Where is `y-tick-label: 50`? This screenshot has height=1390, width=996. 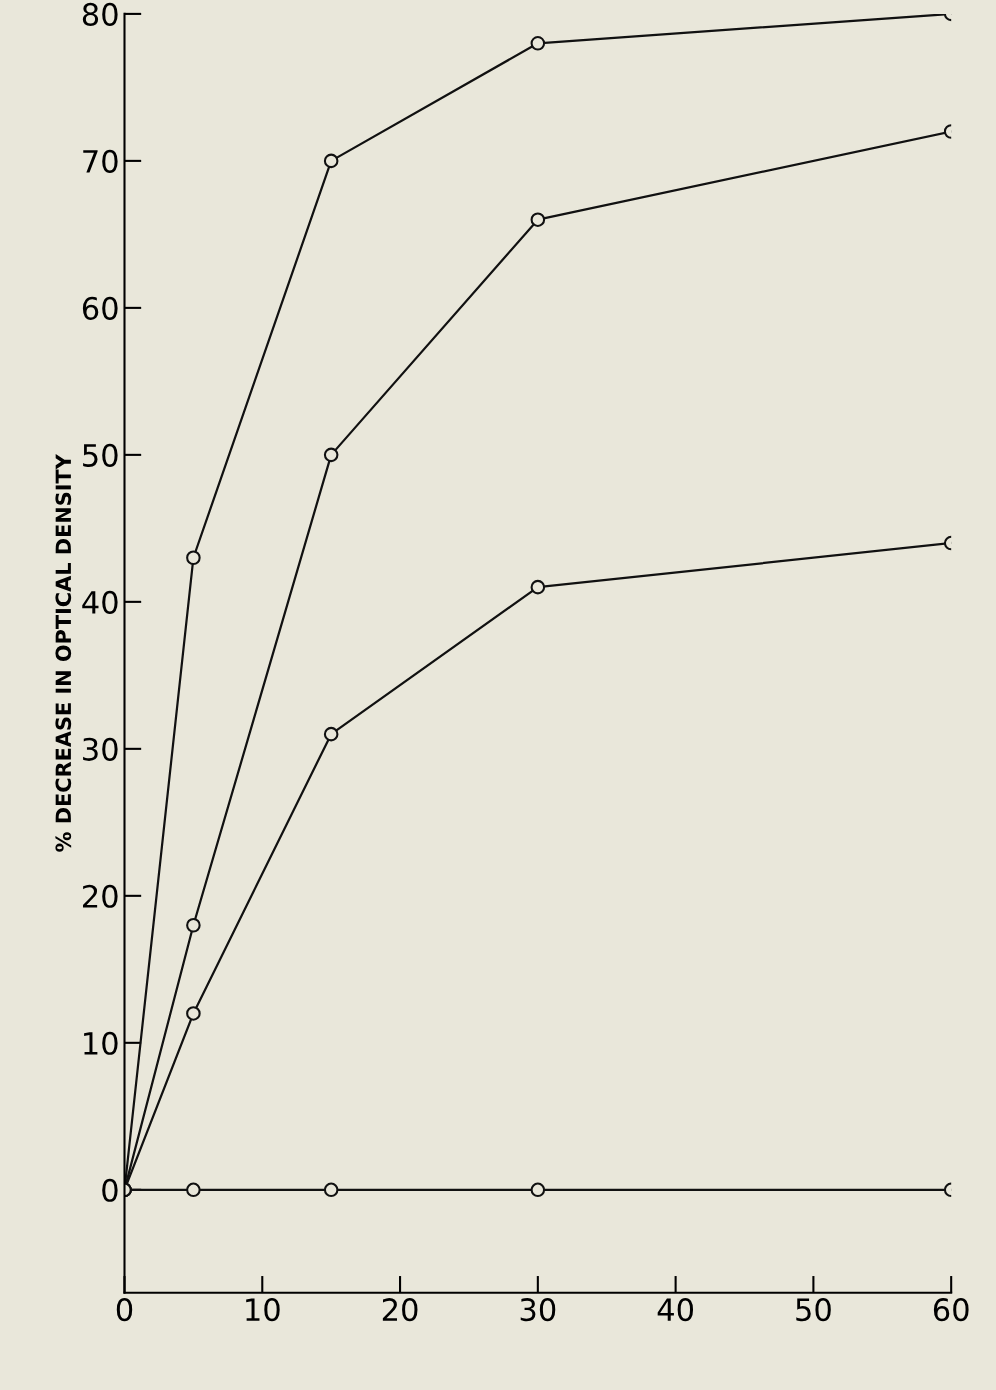
y-tick-label: 50 is located at coordinates (100, 455).